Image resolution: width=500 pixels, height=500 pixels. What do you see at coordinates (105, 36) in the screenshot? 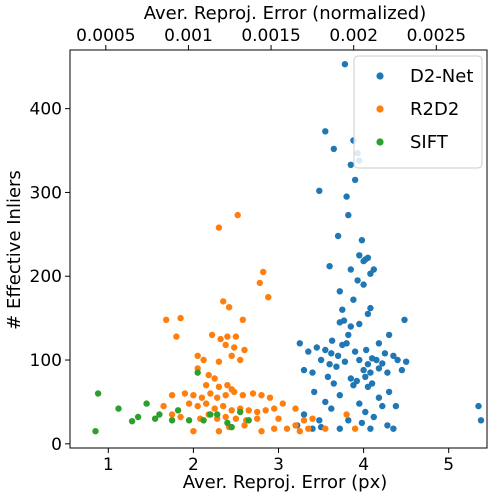
I see `top-tick-label: 0.0005` at bounding box center [105, 36].